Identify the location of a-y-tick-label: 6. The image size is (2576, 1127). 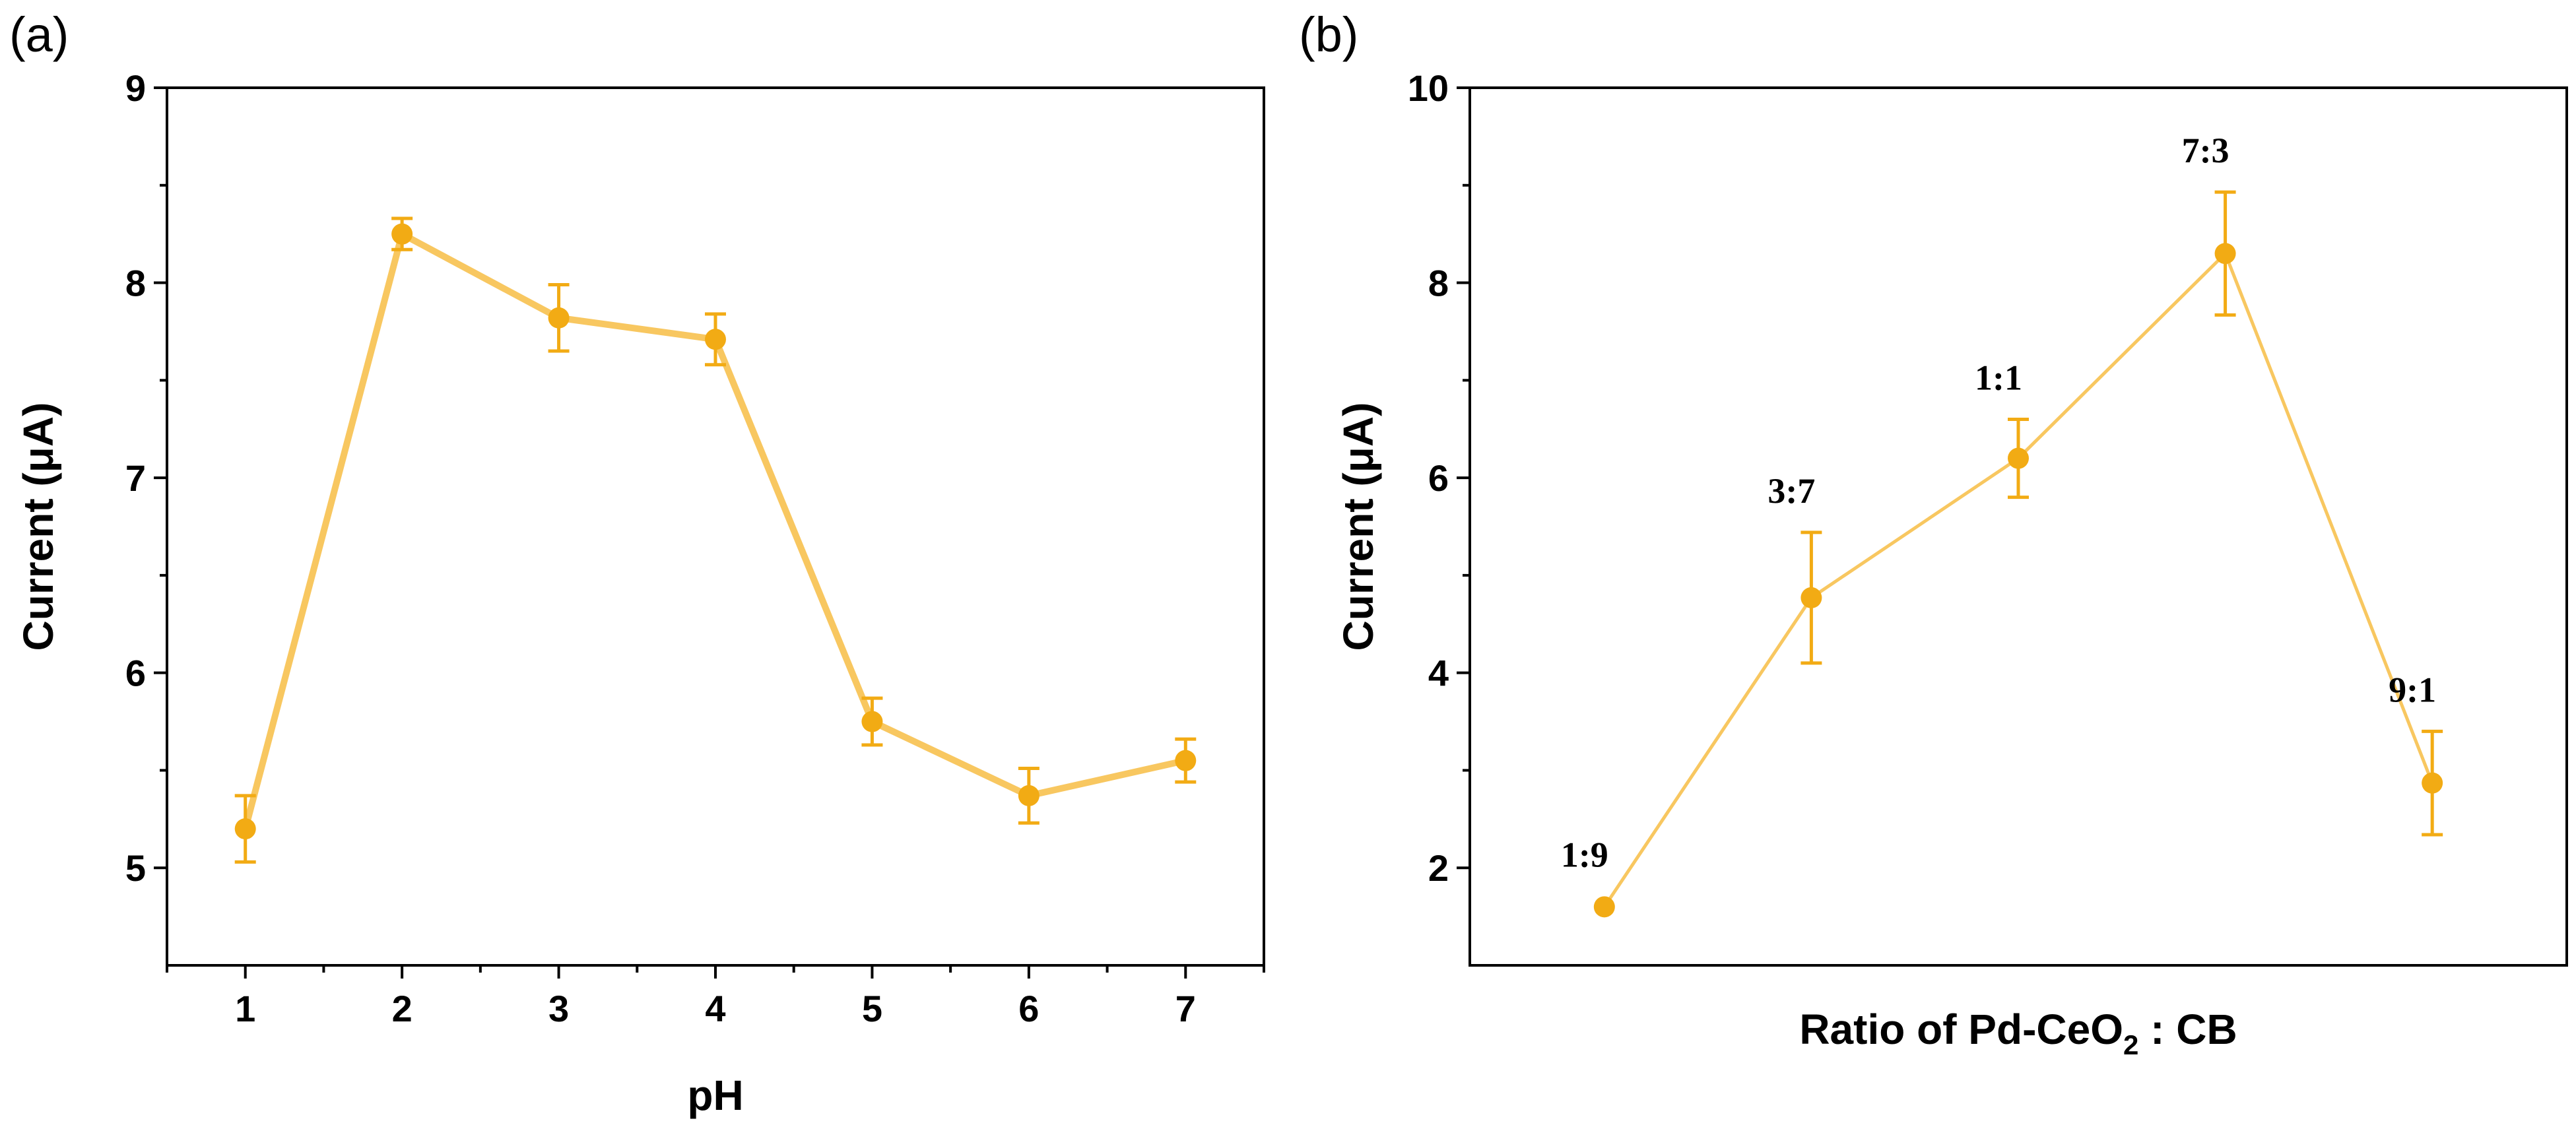
(135, 673).